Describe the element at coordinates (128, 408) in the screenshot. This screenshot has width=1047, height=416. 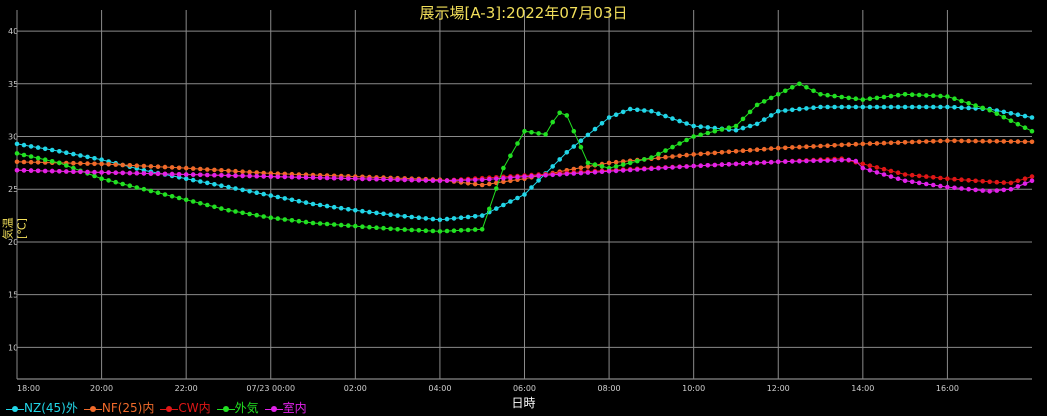
I see `legend-label: NF(25)内` at that location.